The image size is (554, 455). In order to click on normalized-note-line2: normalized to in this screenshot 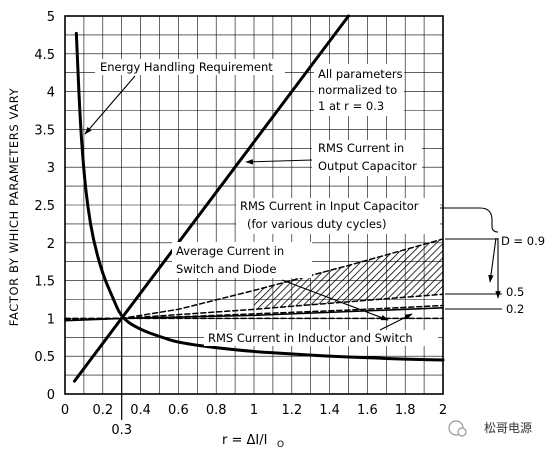, I will do `click(357, 90)`.